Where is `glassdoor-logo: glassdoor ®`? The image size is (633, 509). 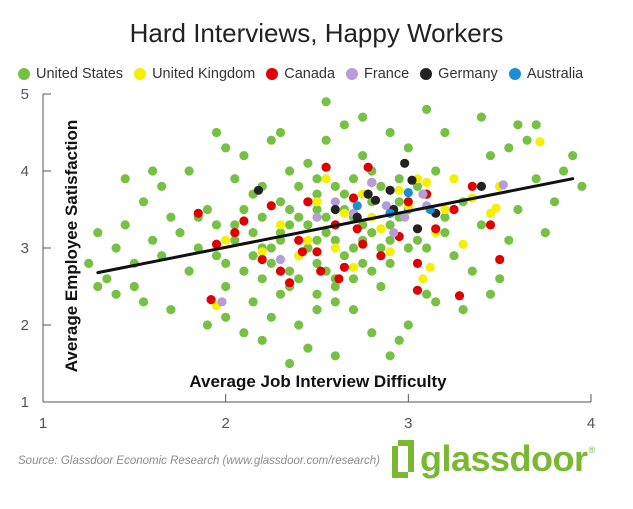 glassdoor-logo: glassdoor ® is located at coordinates (493, 459).